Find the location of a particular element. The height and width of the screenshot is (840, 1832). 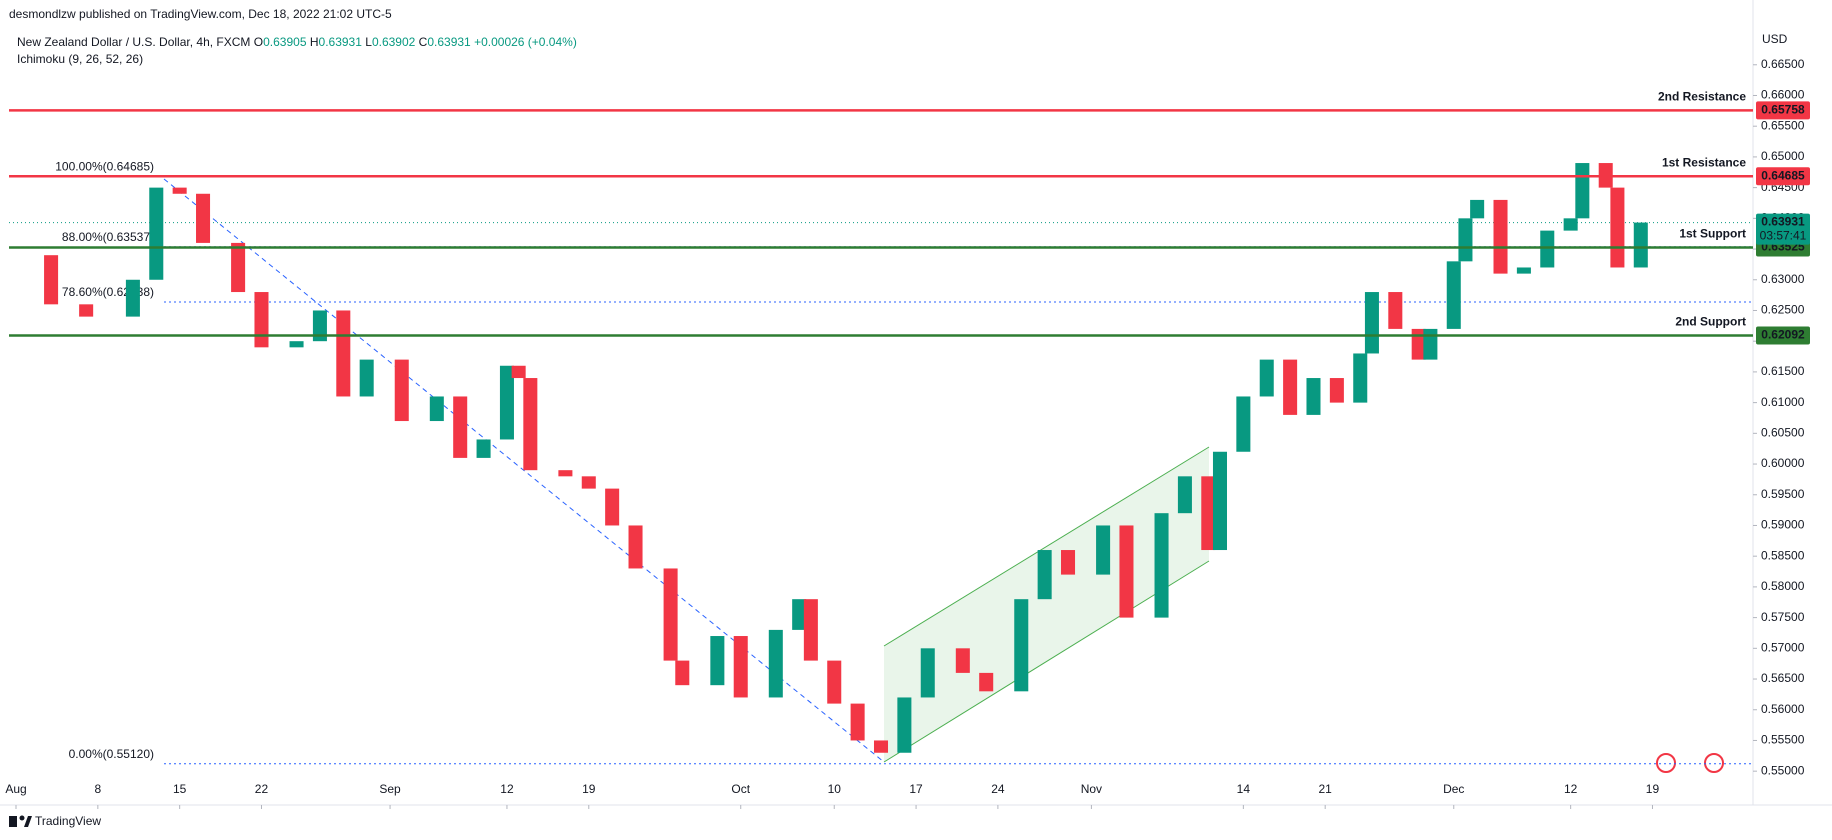

level-price: 0.62092 is located at coordinates (1783, 335).